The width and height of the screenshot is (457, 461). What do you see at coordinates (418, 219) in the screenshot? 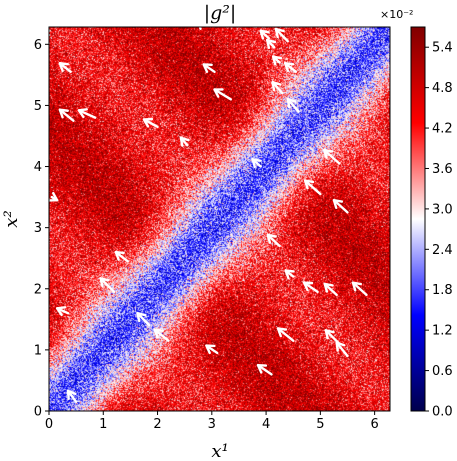
I see `colorbar` at bounding box center [418, 219].